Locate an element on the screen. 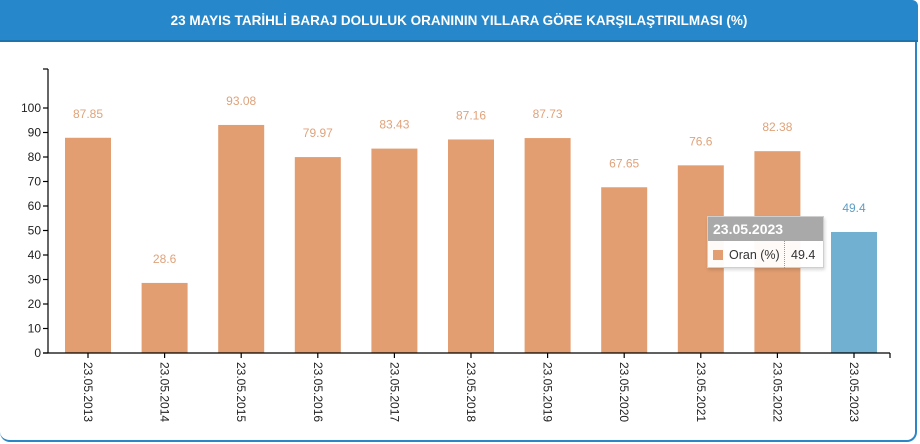  tooltip: 23.05.2023 Oran (%) 49.4 is located at coordinates (765, 242).